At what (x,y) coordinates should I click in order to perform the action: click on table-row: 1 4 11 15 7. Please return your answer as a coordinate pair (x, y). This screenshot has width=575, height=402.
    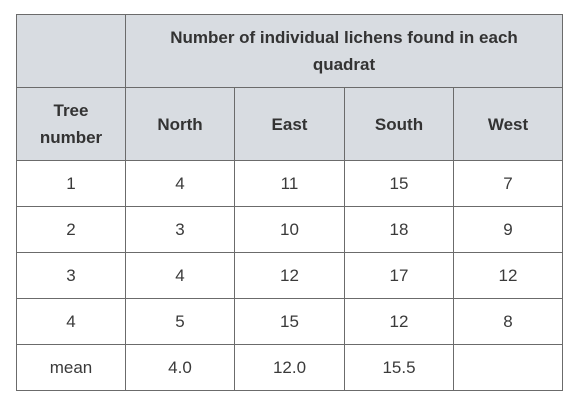
    Looking at the image, I should click on (289, 183).